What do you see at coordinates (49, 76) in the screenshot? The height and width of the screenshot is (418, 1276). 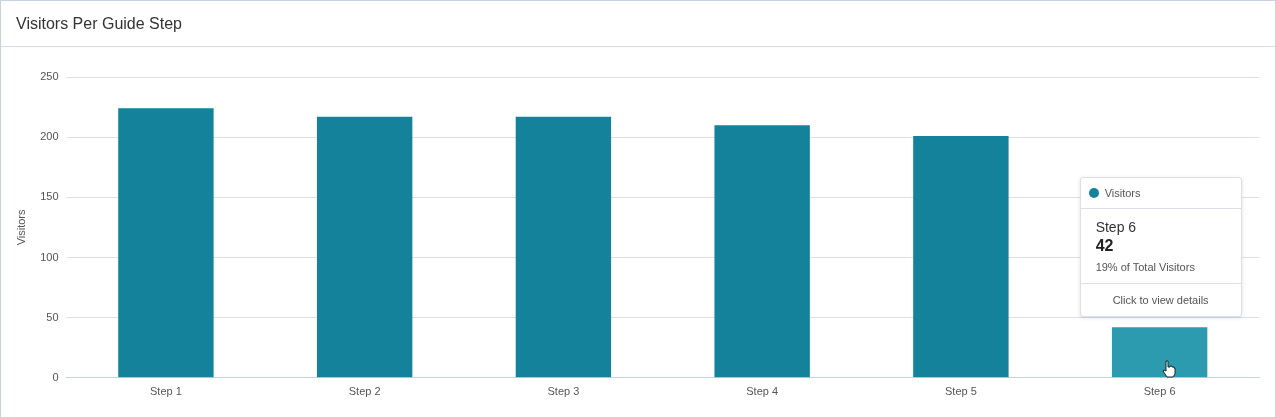 I see `y-tick-label: 250` at bounding box center [49, 76].